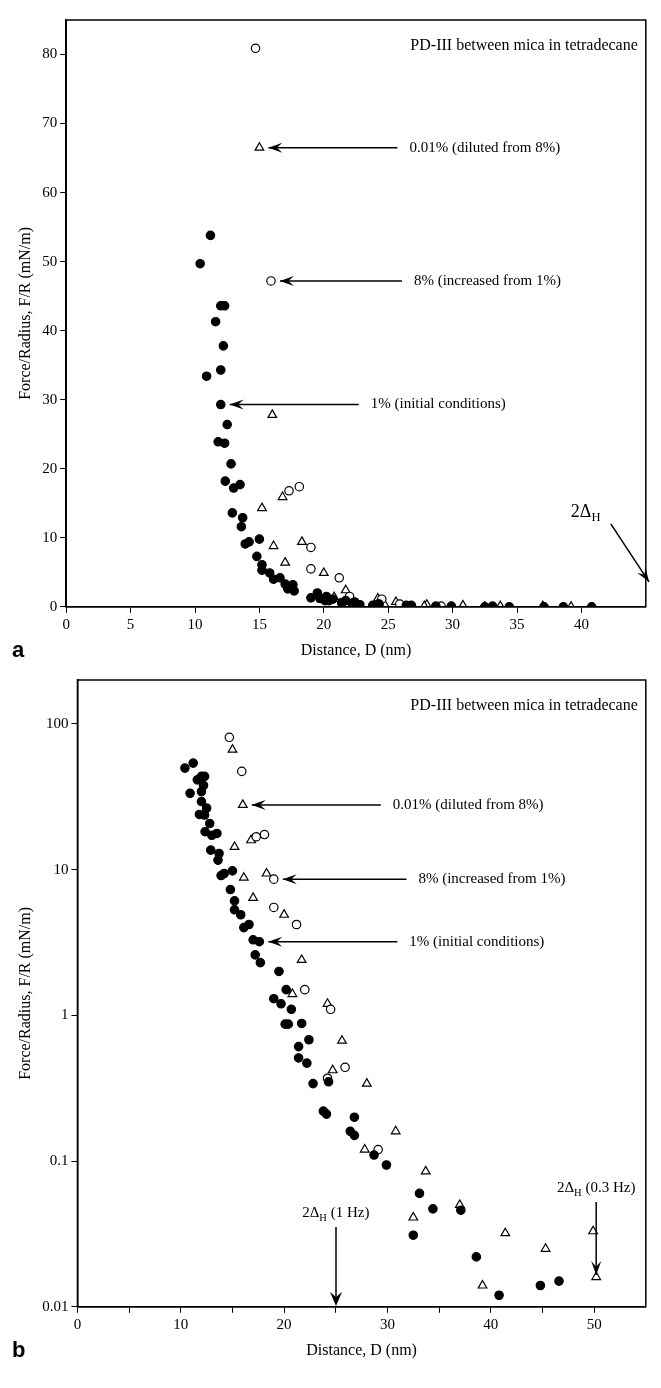 The image size is (661, 1388). What do you see at coordinates (18, 650) in the screenshot?
I see `text: a` at bounding box center [18, 650].